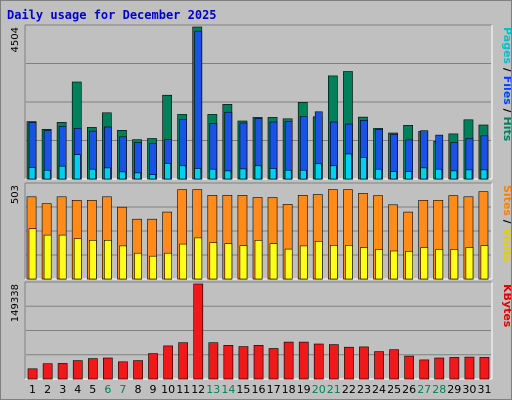 The image size is (512, 400). What do you see at coordinates (168, 389) in the screenshot?
I see `x-tick-label: 10` at bounding box center [168, 389].